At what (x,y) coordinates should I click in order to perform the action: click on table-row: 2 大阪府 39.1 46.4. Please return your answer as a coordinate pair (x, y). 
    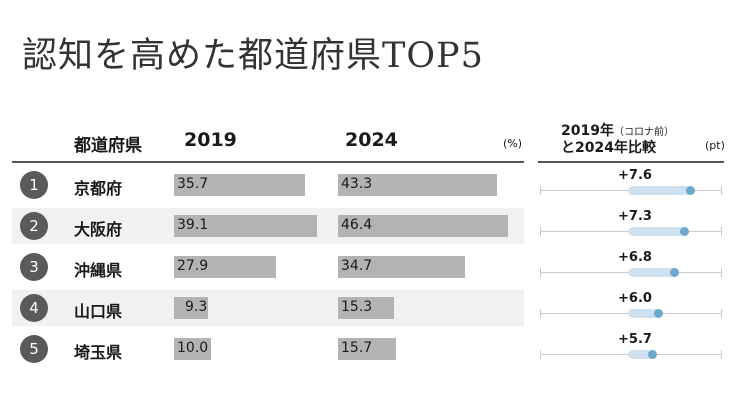
    Looking at the image, I should click on (268, 226).